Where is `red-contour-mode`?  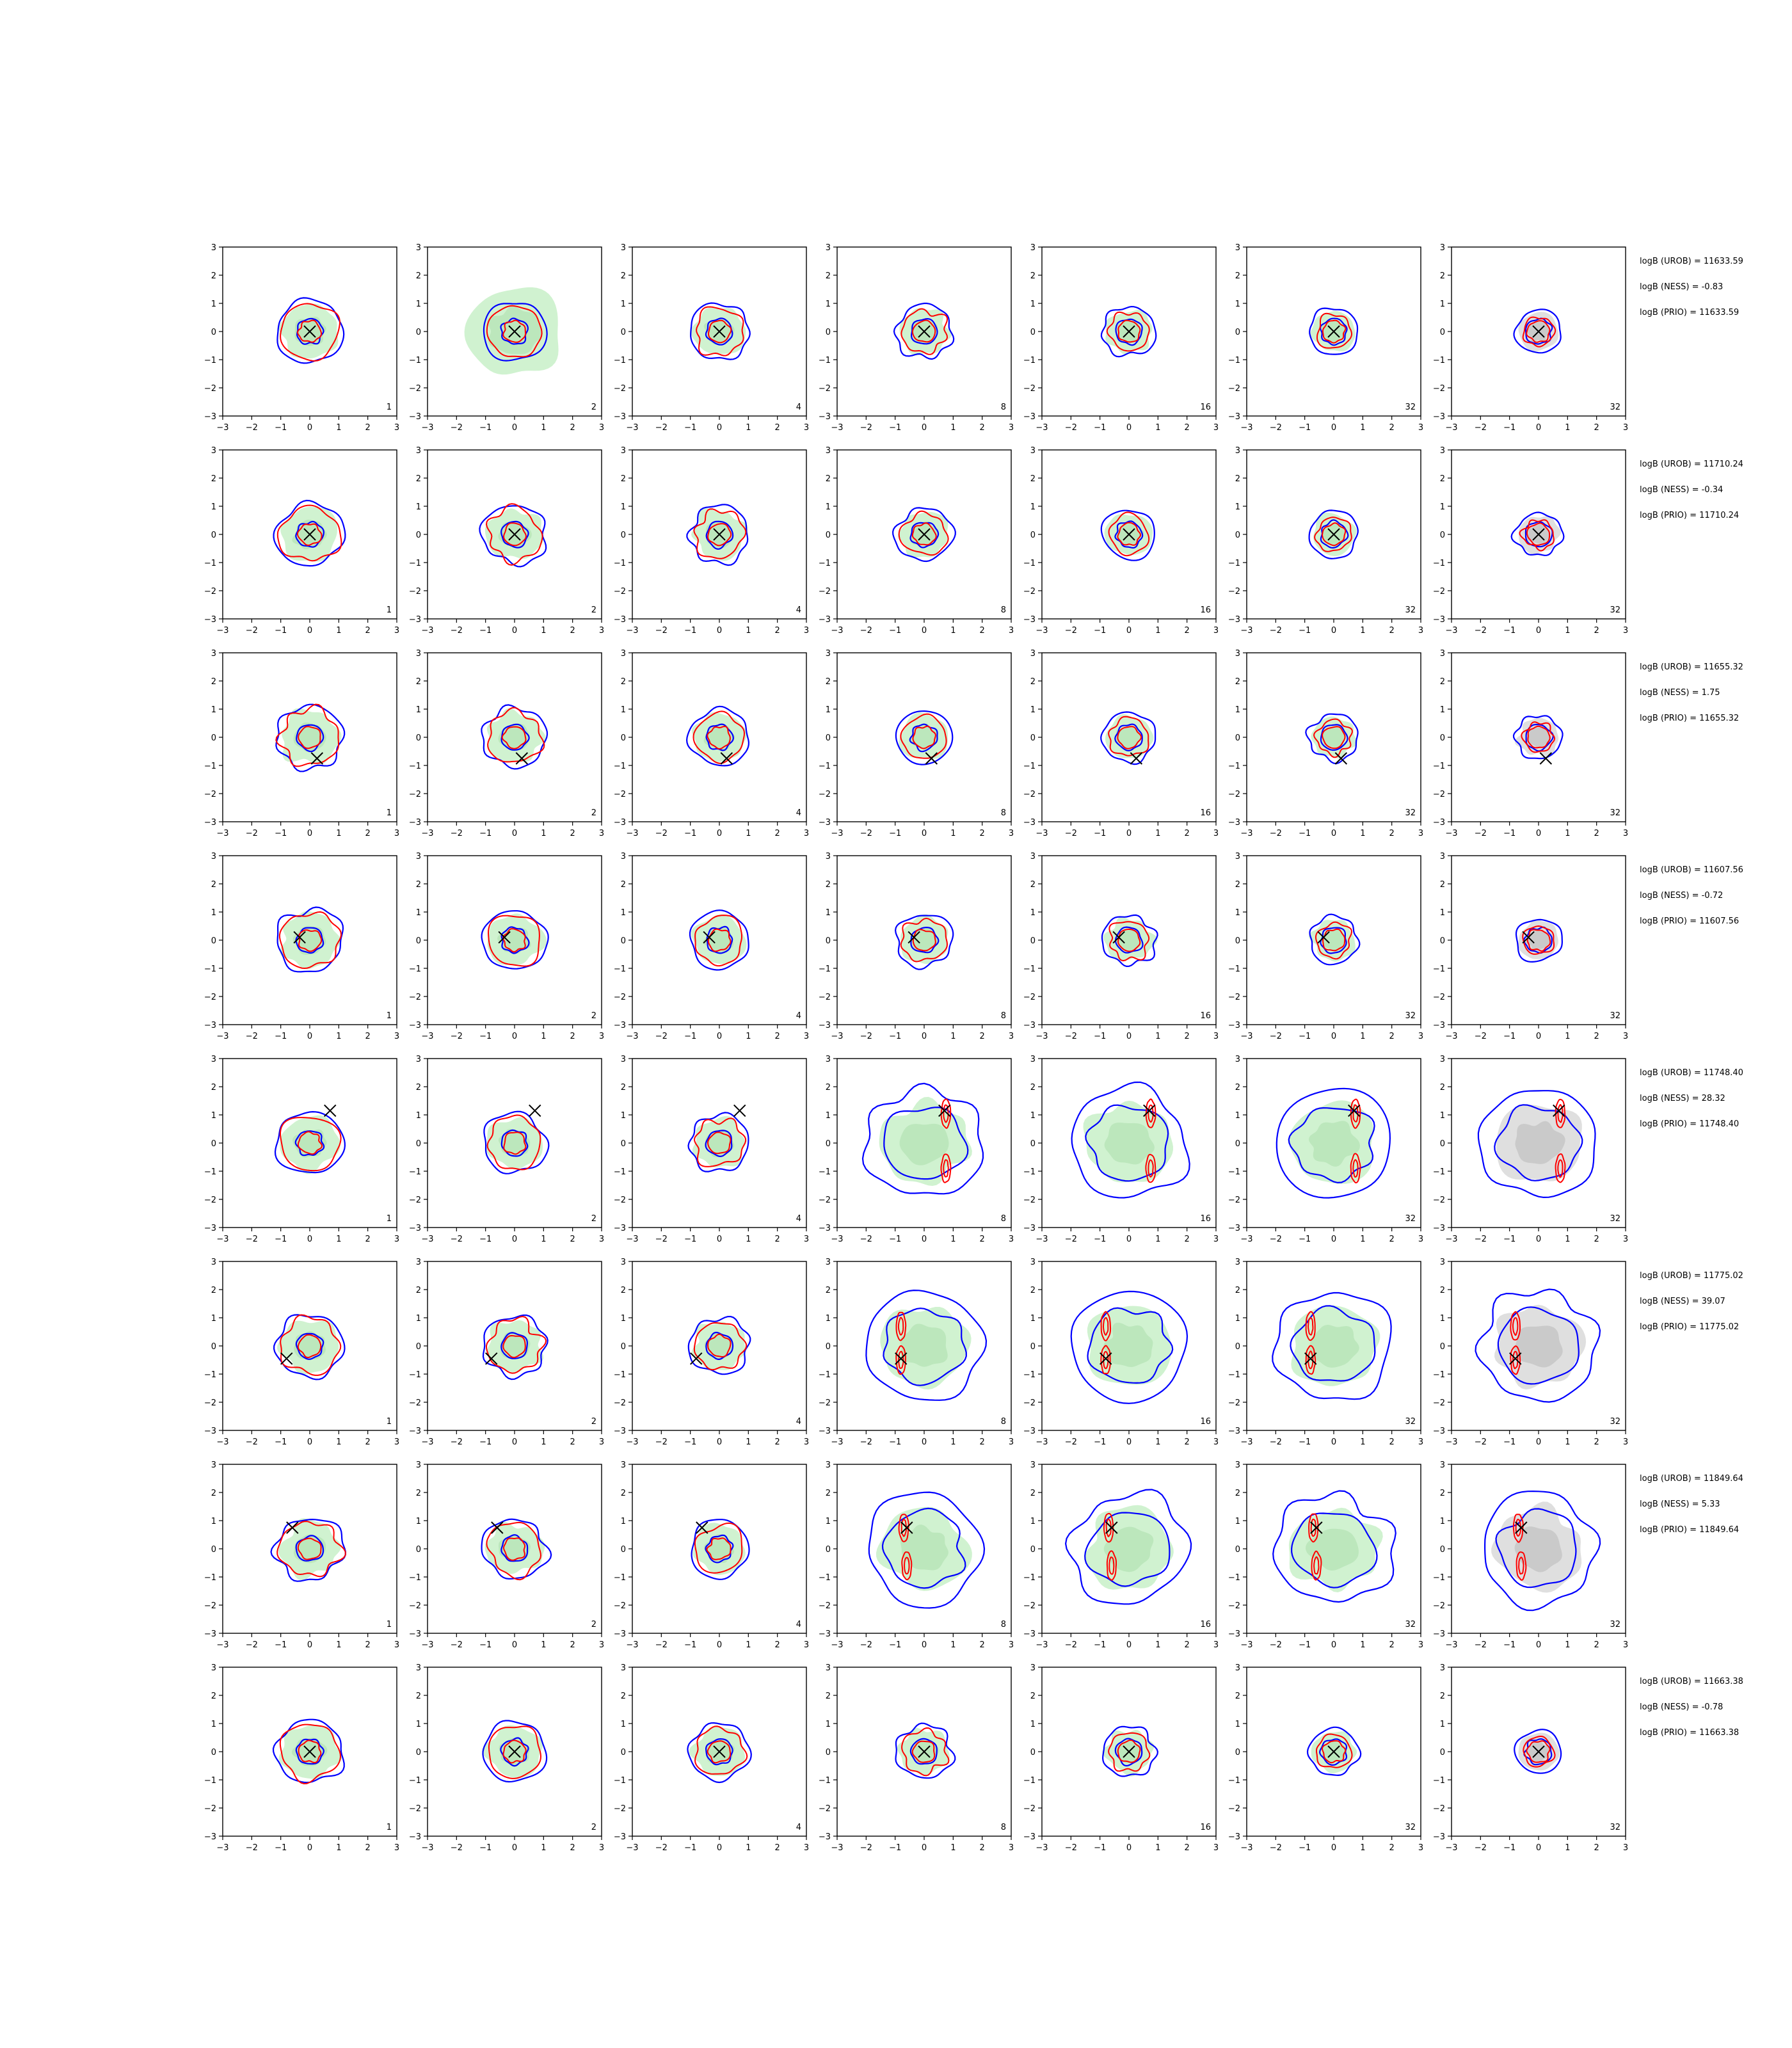
red-contour-mode is located at coordinates (1560, 1168).